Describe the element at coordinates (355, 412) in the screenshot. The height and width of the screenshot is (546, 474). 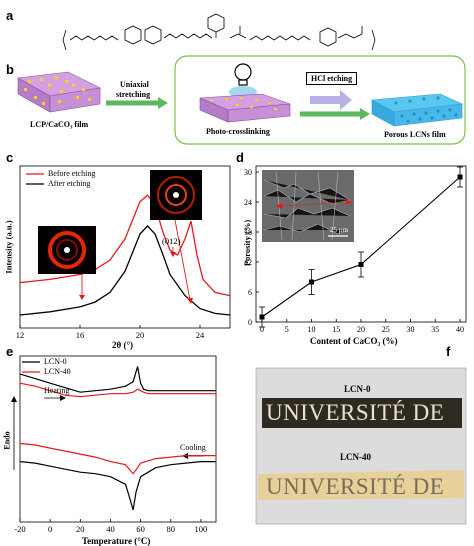
I see `lcn0-film-text: UNIVERSITÉ DE` at that location.